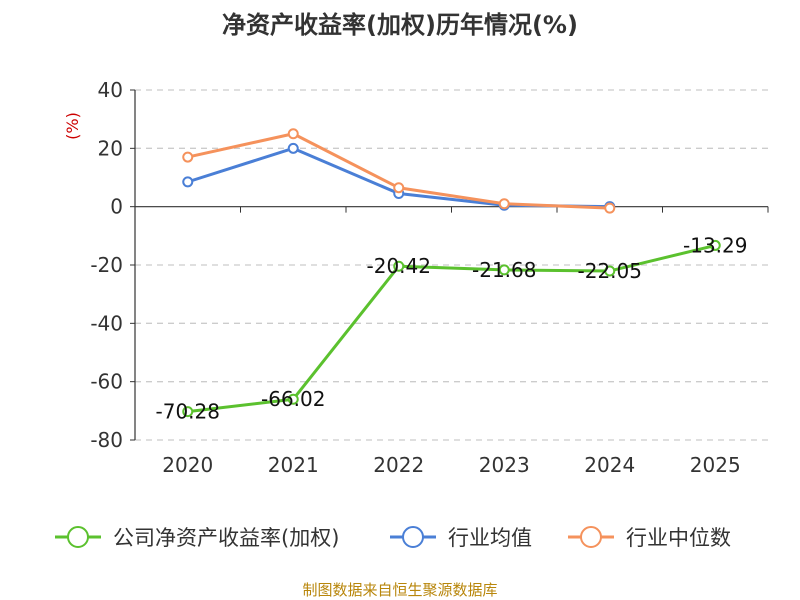  What do you see at coordinates (116, 207) in the screenshot?
I see `y-tick-label: 0` at bounding box center [116, 207].